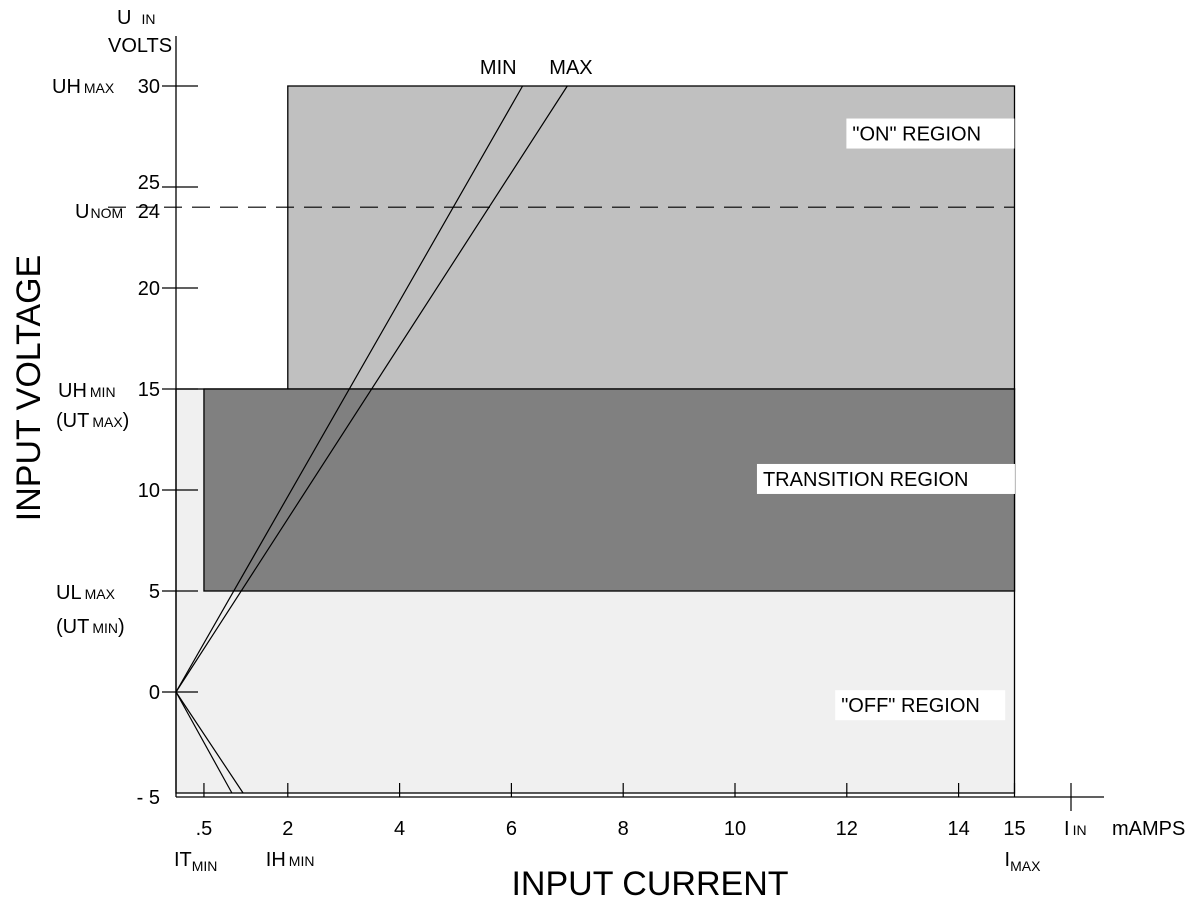 This screenshot has height=902, width=1194. I want to click on x-annot-itmin: ITMIN, so click(195, 861).